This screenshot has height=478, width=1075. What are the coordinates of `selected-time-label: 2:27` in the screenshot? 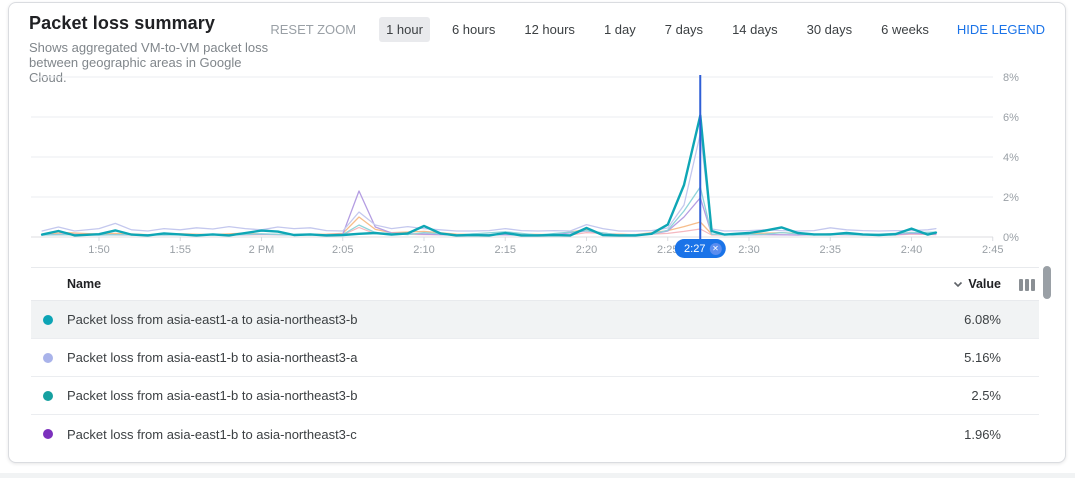 It's located at (695, 248).